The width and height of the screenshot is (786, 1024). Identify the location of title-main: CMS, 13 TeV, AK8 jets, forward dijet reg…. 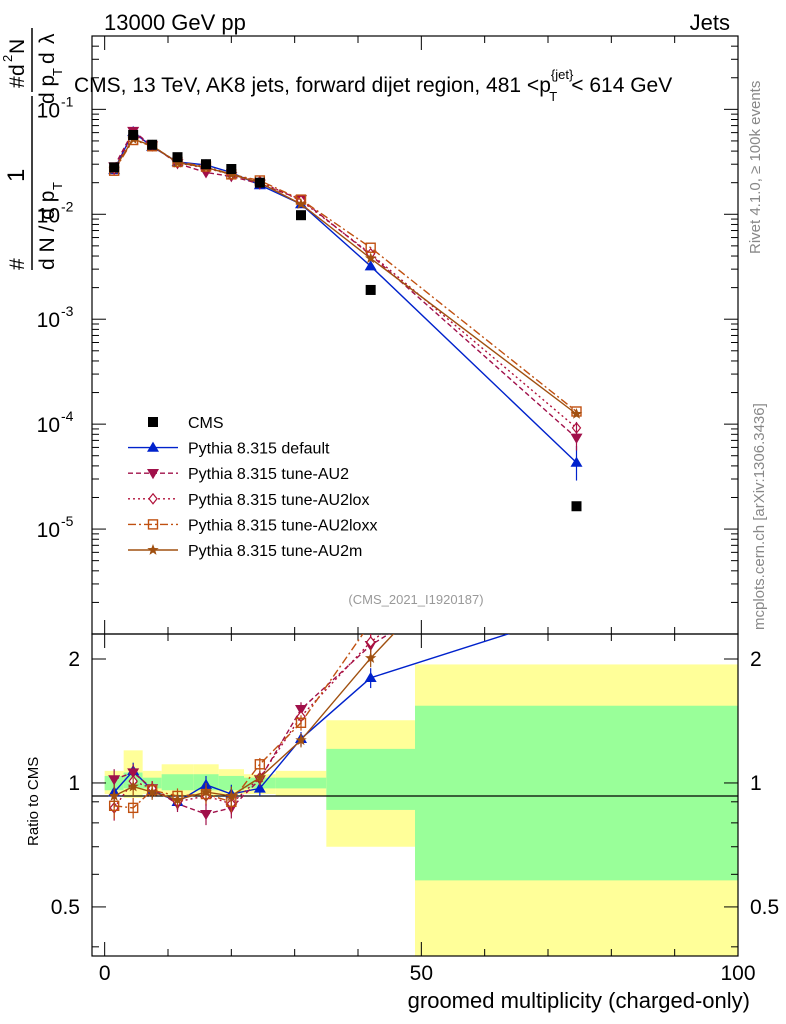
(312, 85).